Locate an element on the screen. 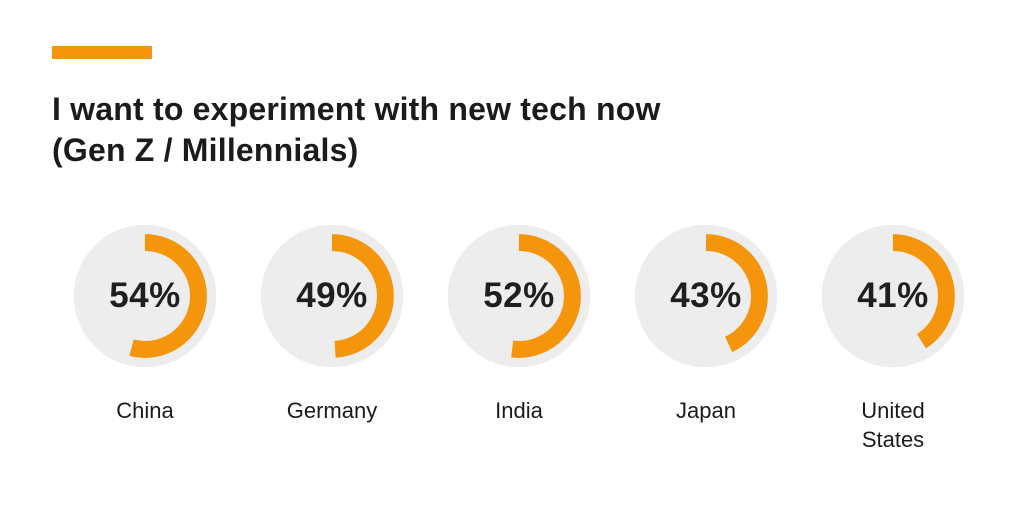  accent-bar is located at coordinates (102, 52).